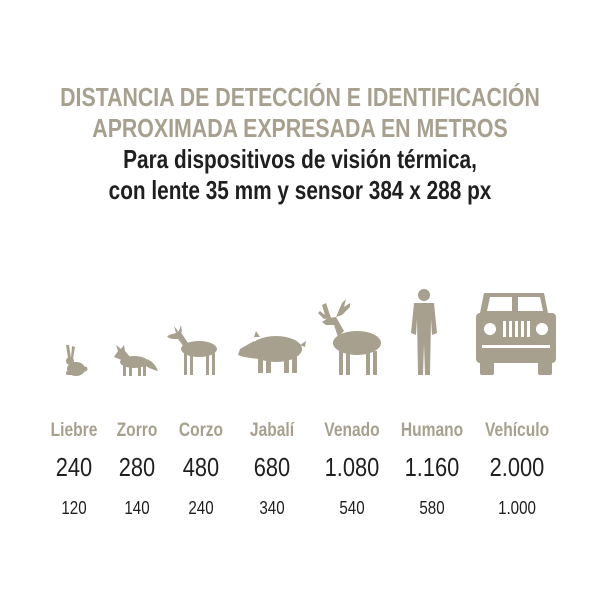 Image resolution: width=600 pixels, height=600 pixels. What do you see at coordinates (432, 430) in the screenshot?
I see `target-name-human: Humano` at bounding box center [432, 430].